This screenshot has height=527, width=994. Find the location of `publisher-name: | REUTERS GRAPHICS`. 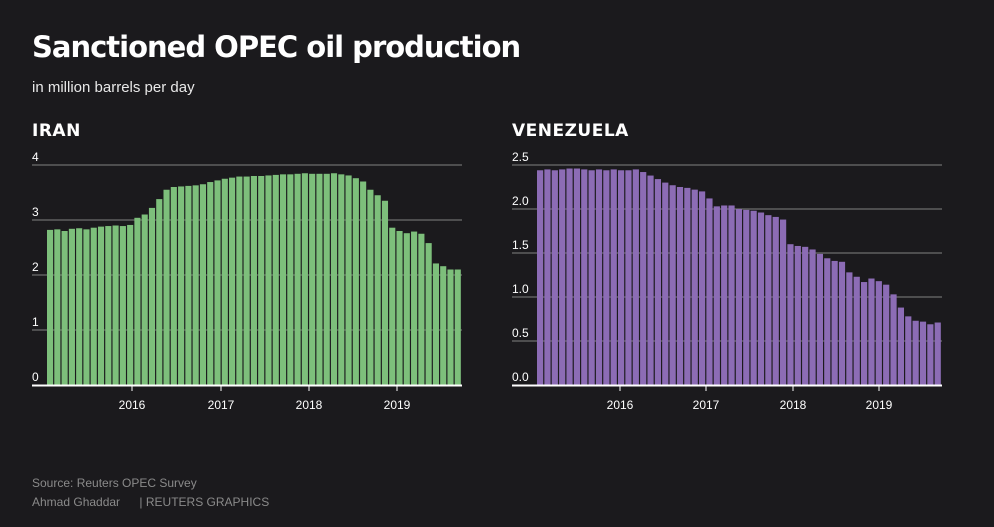

publisher-name: | REUTERS GRAPHICS is located at coordinates (204, 502).